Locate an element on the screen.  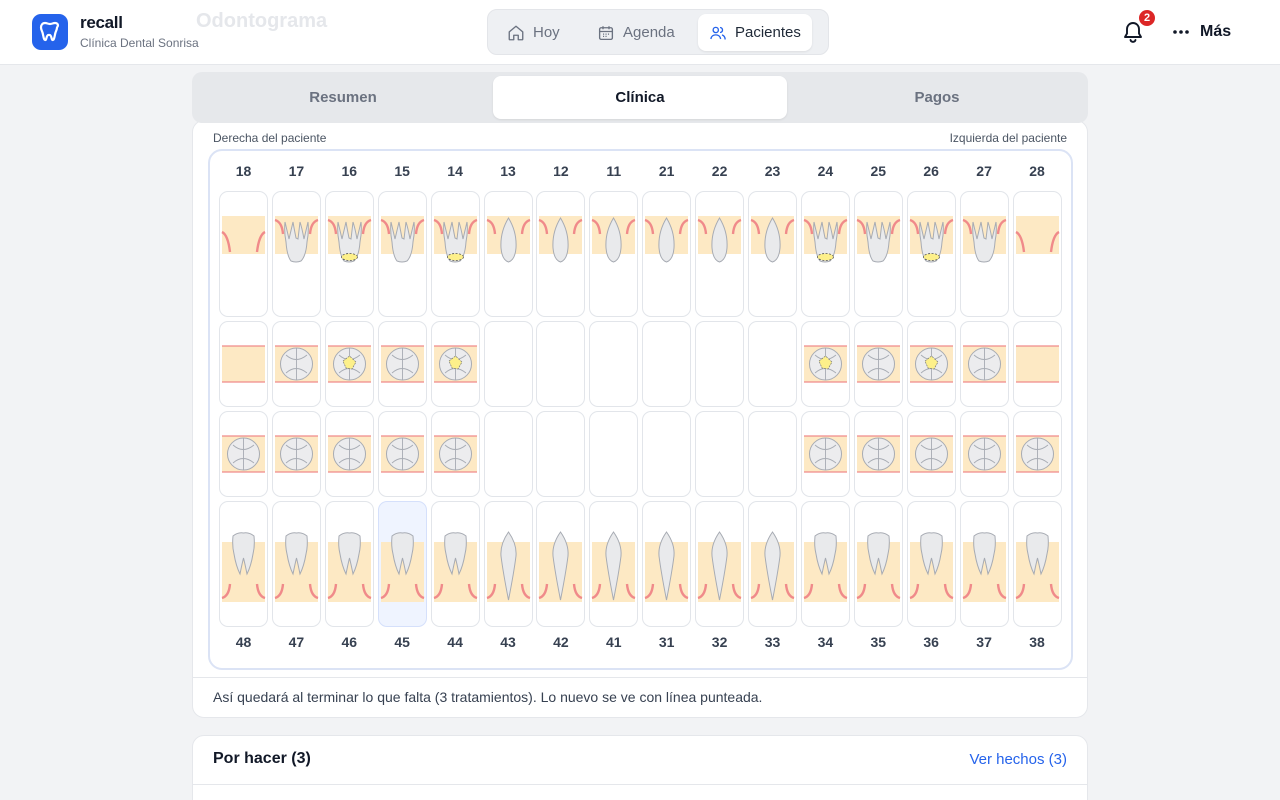
more-horizontal-icon is located at coordinates (1181, 32).